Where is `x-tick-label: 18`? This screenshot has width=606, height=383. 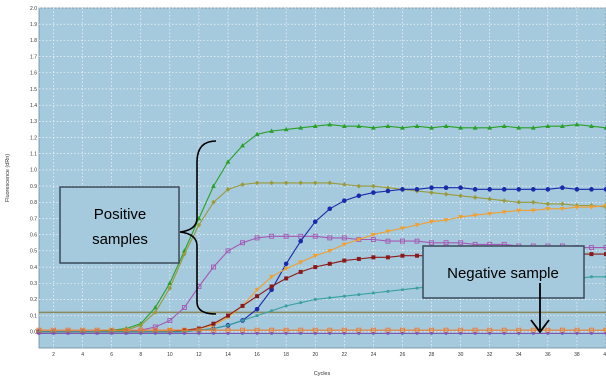
x-tick-label: 18 is located at coordinates (286, 355).